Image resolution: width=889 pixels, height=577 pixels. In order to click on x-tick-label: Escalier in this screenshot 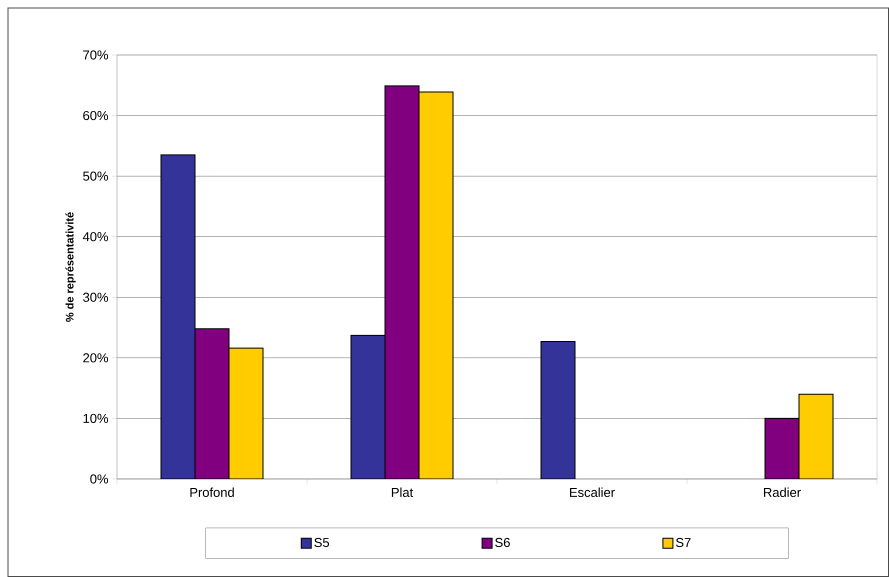, I will do `click(592, 493)`.